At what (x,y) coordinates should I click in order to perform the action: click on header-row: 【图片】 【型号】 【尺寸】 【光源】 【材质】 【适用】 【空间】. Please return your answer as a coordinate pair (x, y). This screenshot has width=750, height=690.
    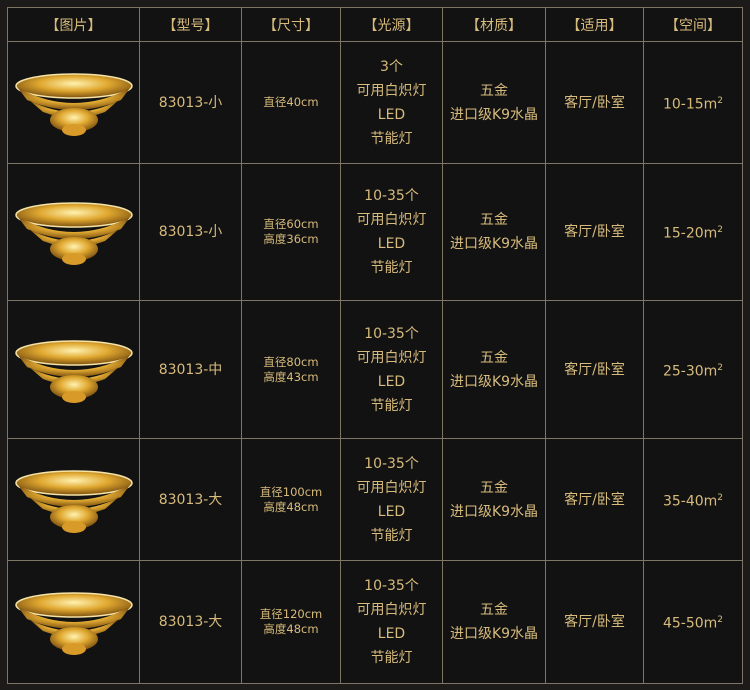
    Looking at the image, I should click on (375, 24).